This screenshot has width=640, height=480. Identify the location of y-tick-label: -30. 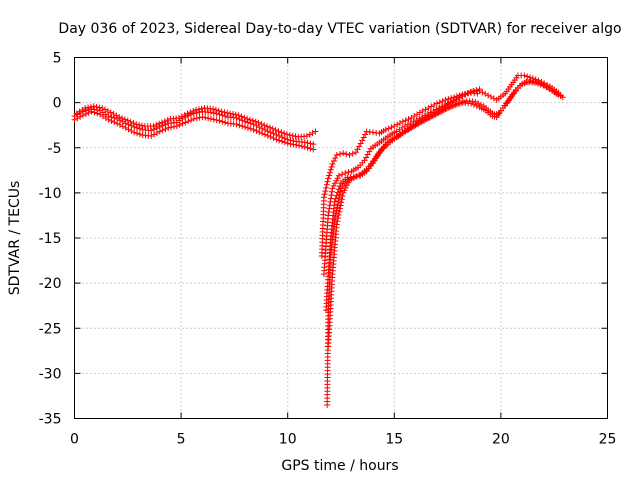
(50, 374).